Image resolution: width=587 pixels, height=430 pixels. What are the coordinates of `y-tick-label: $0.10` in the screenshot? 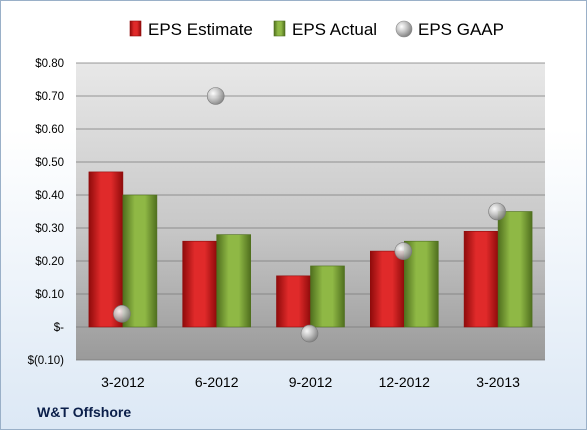 It's located at (49, 295).